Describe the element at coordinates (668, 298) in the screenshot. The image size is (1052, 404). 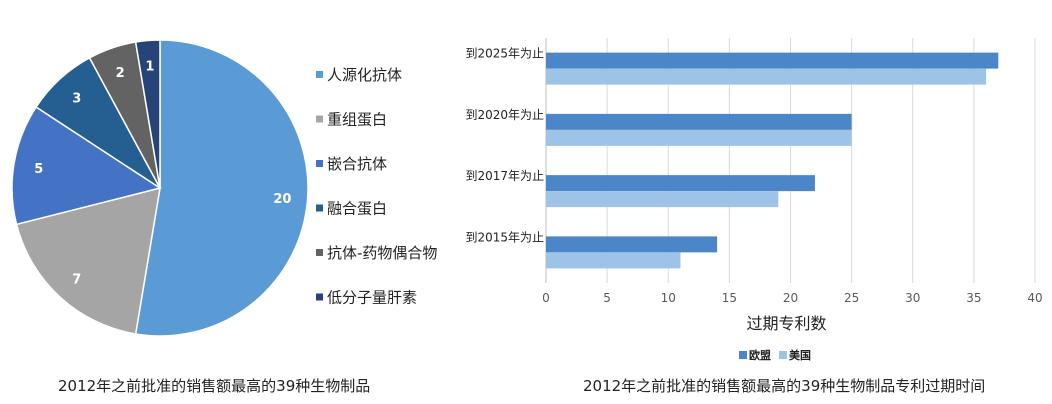
I see `x-tick-label: 10` at that location.